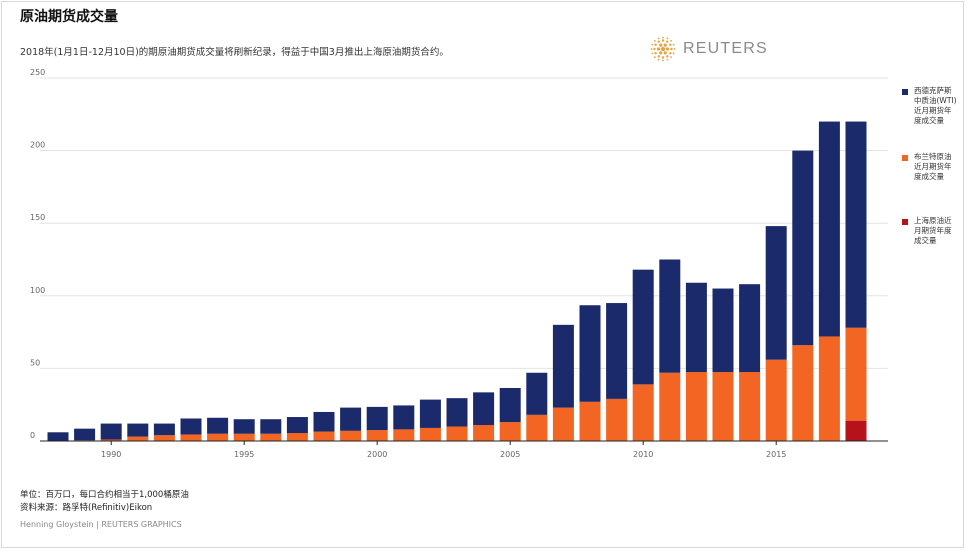 Image resolution: width=967 pixels, height=551 pixels. I want to click on bar-wti-2015, so click(776, 293).